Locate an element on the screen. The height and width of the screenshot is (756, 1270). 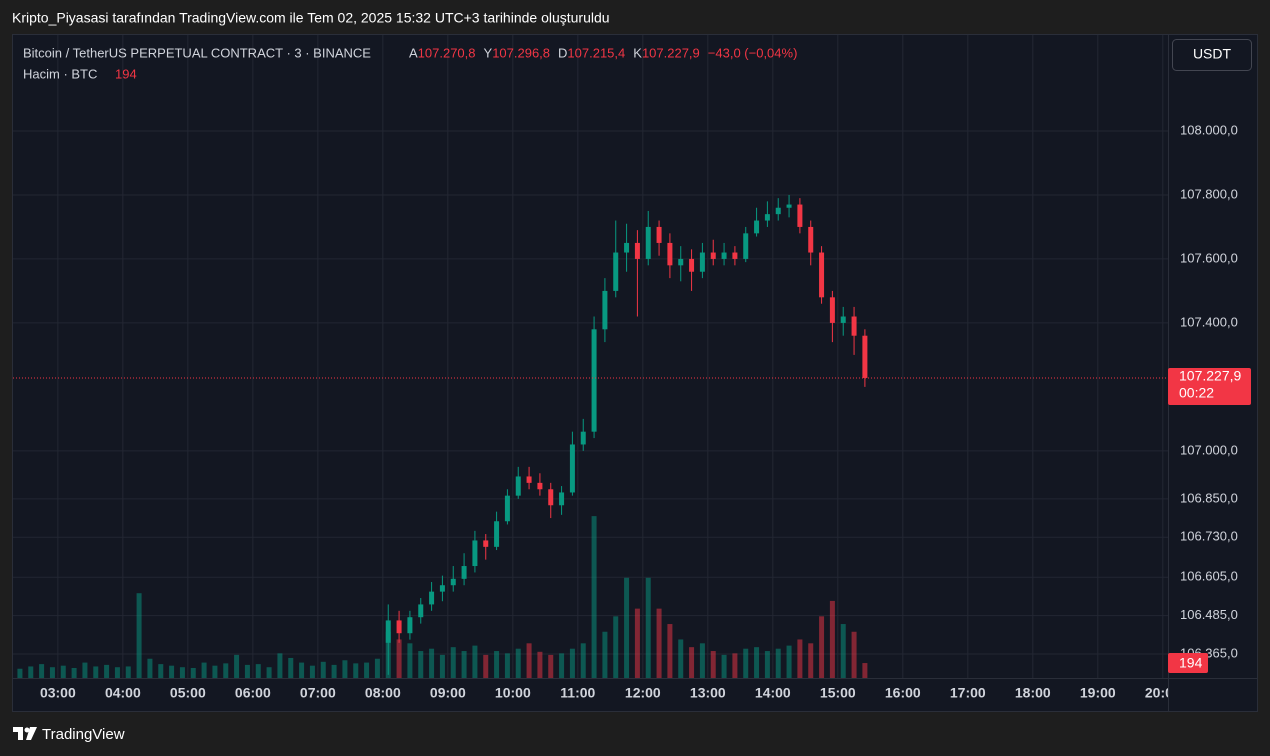
ohlc-value: 107.227,9 is located at coordinates (671, 52).